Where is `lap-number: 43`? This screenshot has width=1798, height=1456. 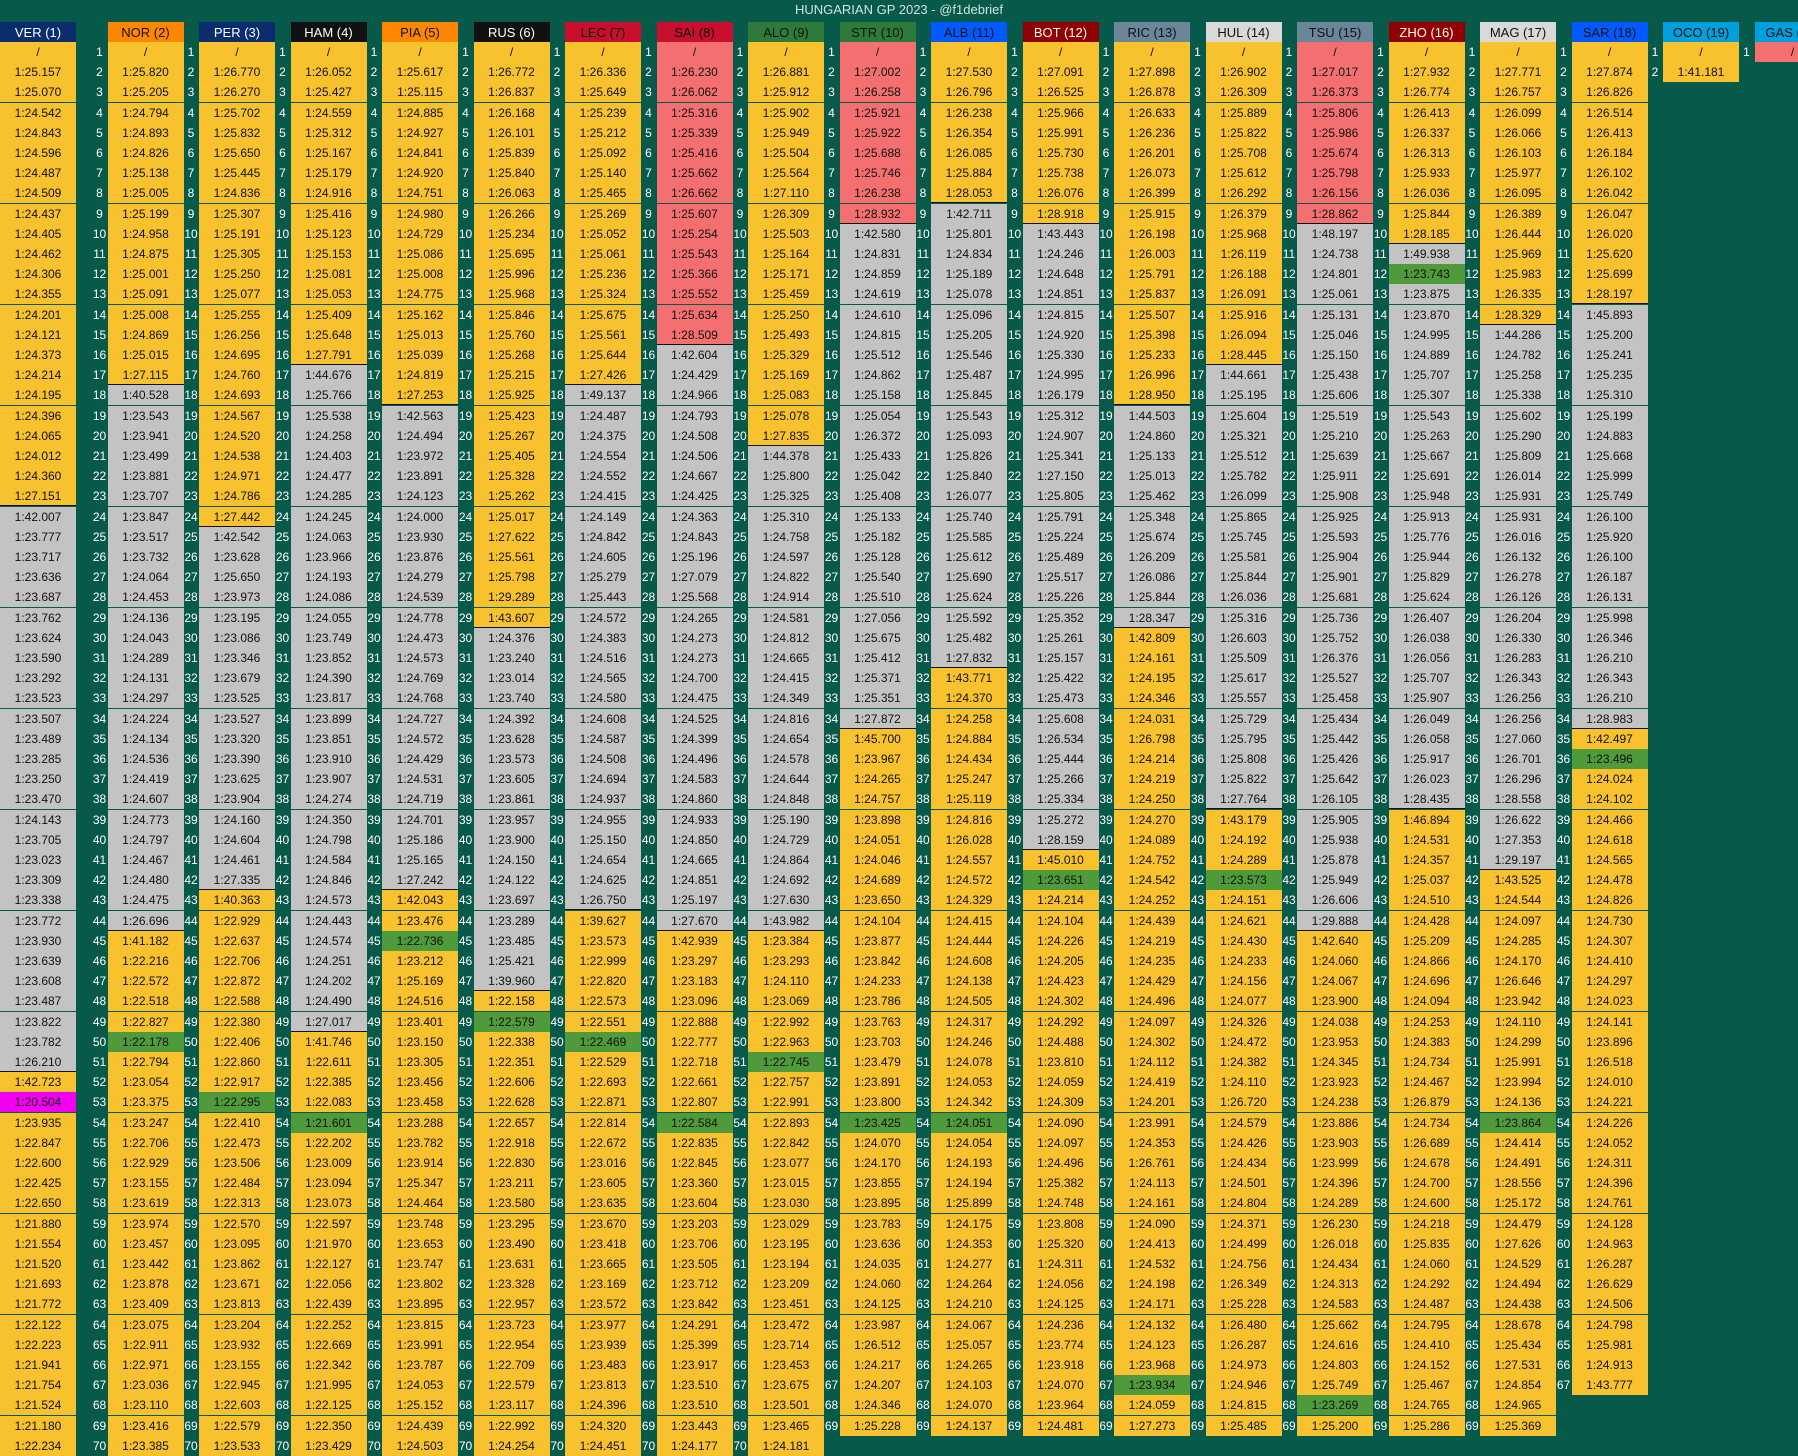
lap-number: 43 is located at coordinates (649, 900).